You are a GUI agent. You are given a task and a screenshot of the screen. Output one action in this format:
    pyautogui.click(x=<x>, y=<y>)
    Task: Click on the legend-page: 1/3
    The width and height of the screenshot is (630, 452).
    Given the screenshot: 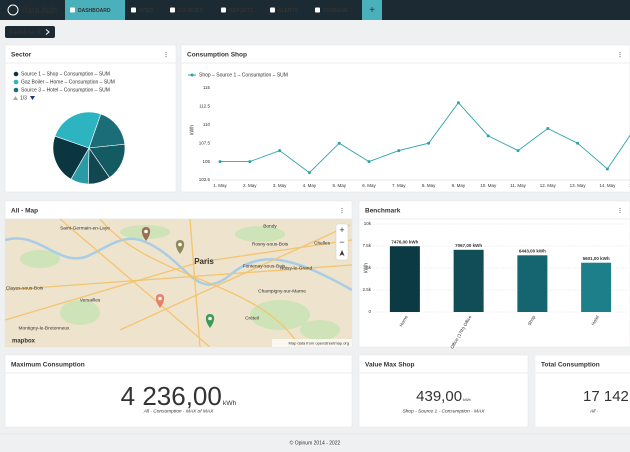 What is the action you would take?
    pyautogui.click(x=23, y=99)
    